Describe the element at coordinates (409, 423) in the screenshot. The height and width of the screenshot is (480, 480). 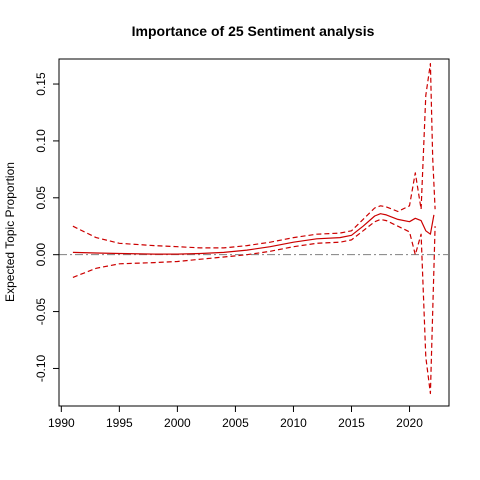
I see `x-tick-label: 2020` at that location.